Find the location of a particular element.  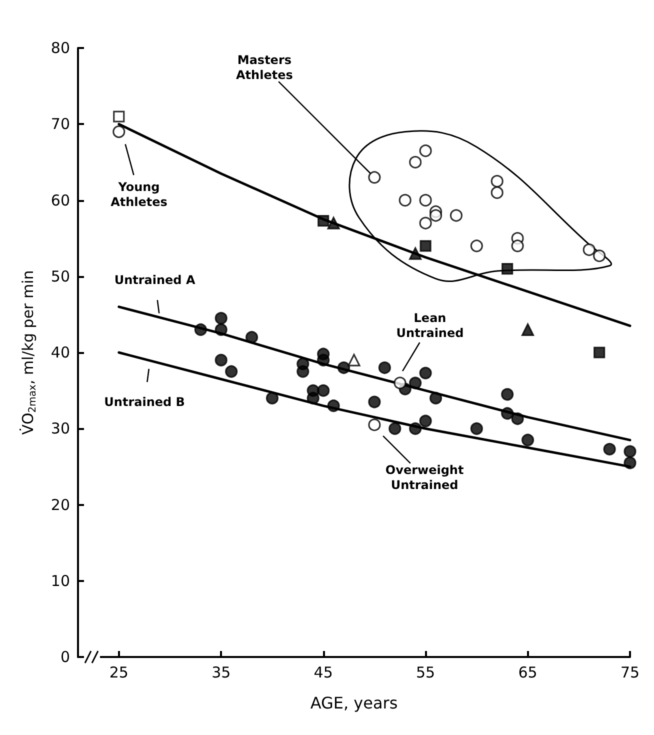

y-tick-label: 60 is located at coordinates (60, 200).